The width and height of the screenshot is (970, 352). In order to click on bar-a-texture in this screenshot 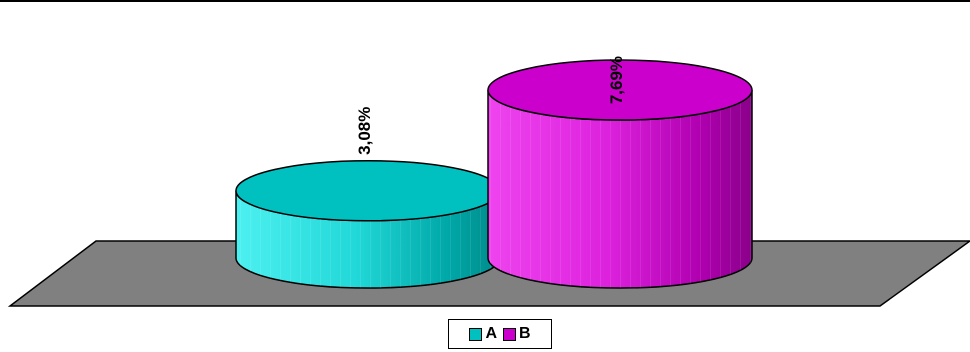, I will do `click(368, 239)`.